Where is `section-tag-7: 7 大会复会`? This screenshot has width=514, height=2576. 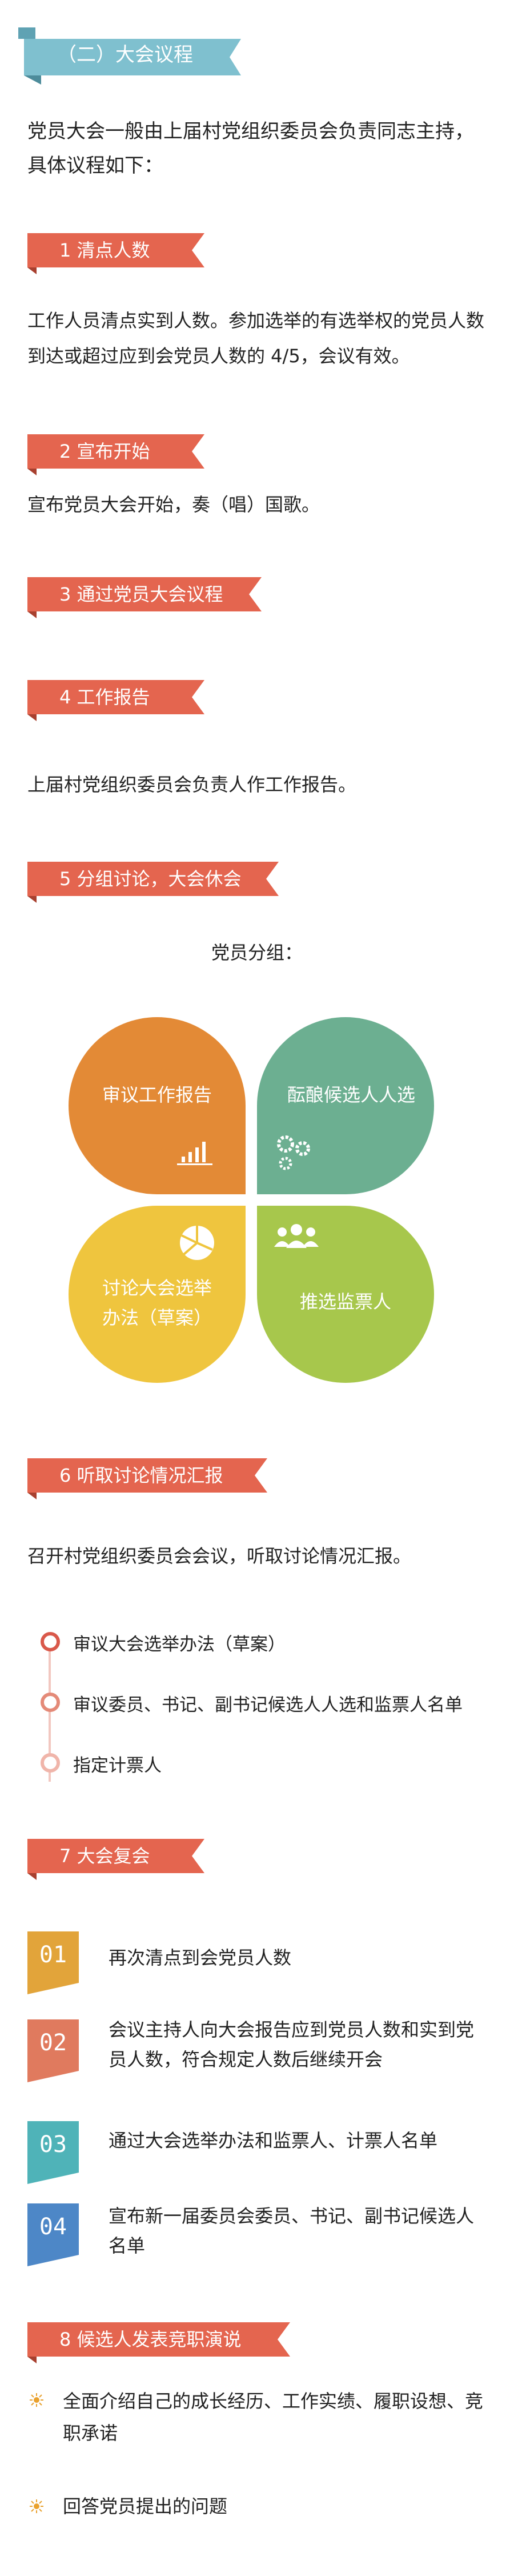 section-tag-7: 7 大会复会 is located at coordinates (115, 1859).